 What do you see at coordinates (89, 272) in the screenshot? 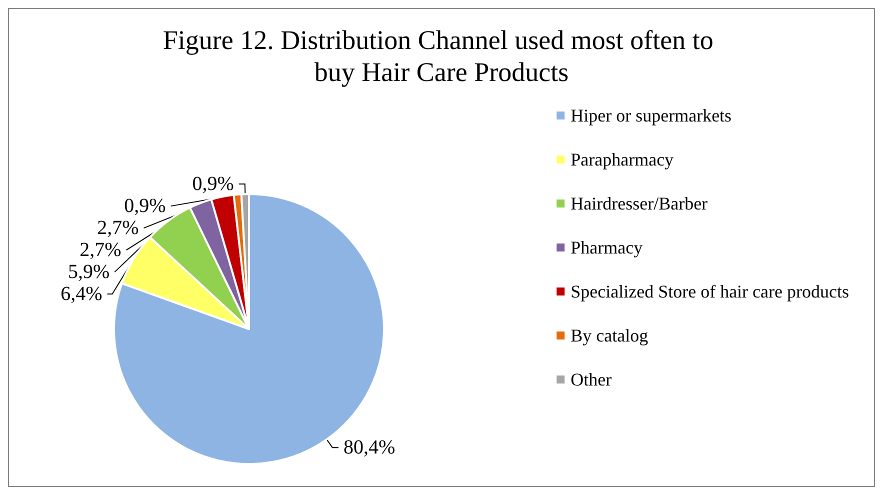
I see `data-label: 5,9%` at bounding box center [89, 272].